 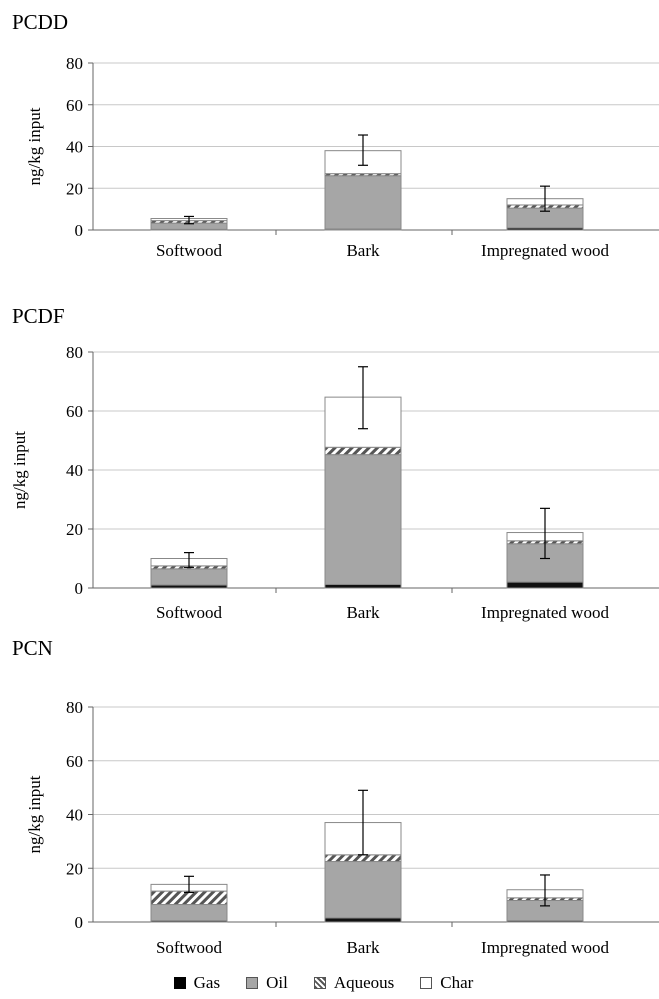 What do you see at coordinates (207, 982) in the screenshot?
I see `legend-label: Gas` at bounding box center [207, 982].